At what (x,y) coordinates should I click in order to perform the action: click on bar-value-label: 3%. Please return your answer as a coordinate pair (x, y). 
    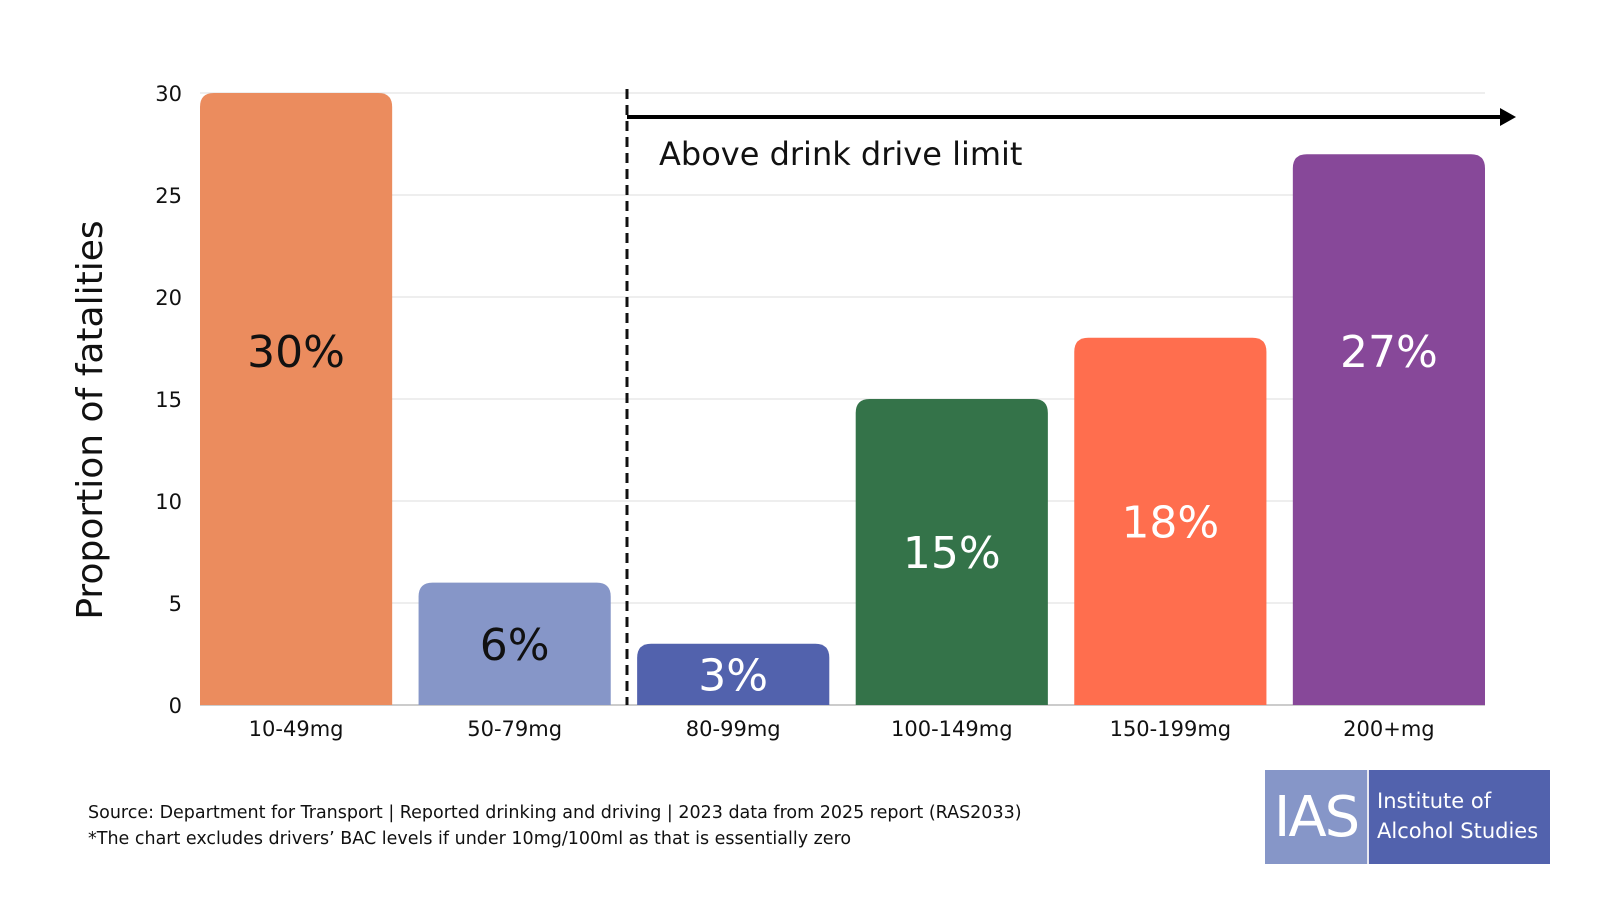
    Looking at the image, I should click on (733, 675).